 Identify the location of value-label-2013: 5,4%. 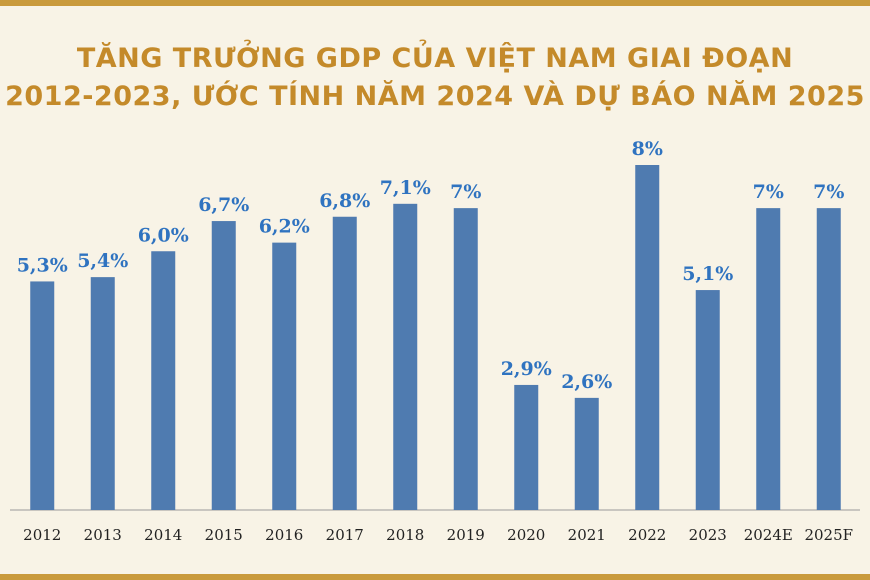
(102, 261).